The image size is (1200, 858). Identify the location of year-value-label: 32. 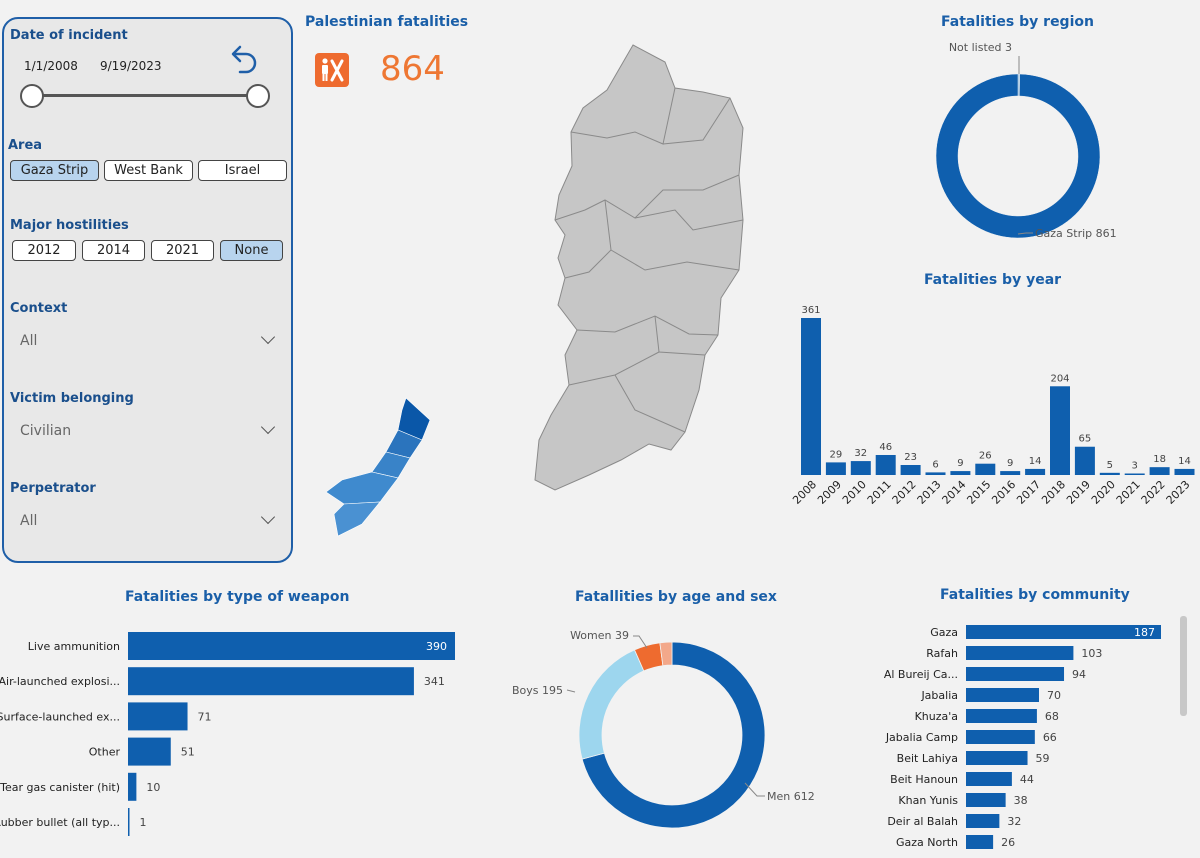
(860, 453).